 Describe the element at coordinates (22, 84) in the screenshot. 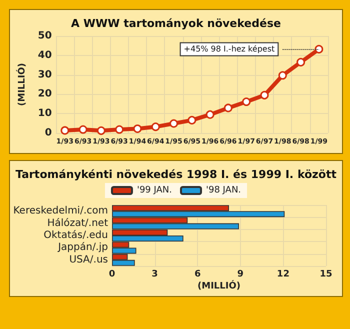

I see `y-axis-title: (MILLIÓ)` at that location.